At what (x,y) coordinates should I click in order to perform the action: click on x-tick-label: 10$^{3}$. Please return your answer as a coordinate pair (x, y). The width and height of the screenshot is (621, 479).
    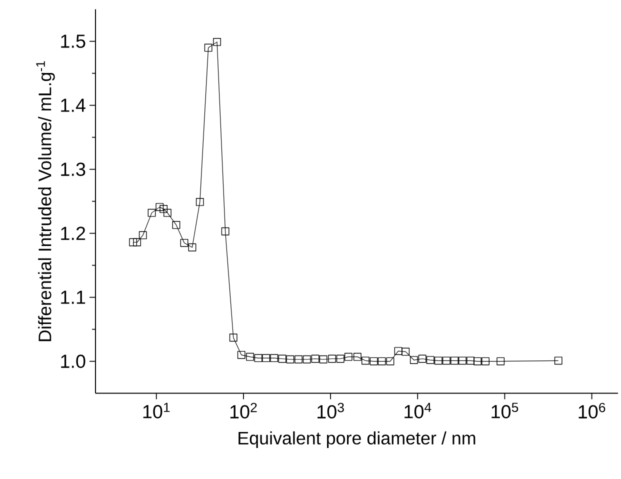
    Looking at the image, I should click on (331, 410).